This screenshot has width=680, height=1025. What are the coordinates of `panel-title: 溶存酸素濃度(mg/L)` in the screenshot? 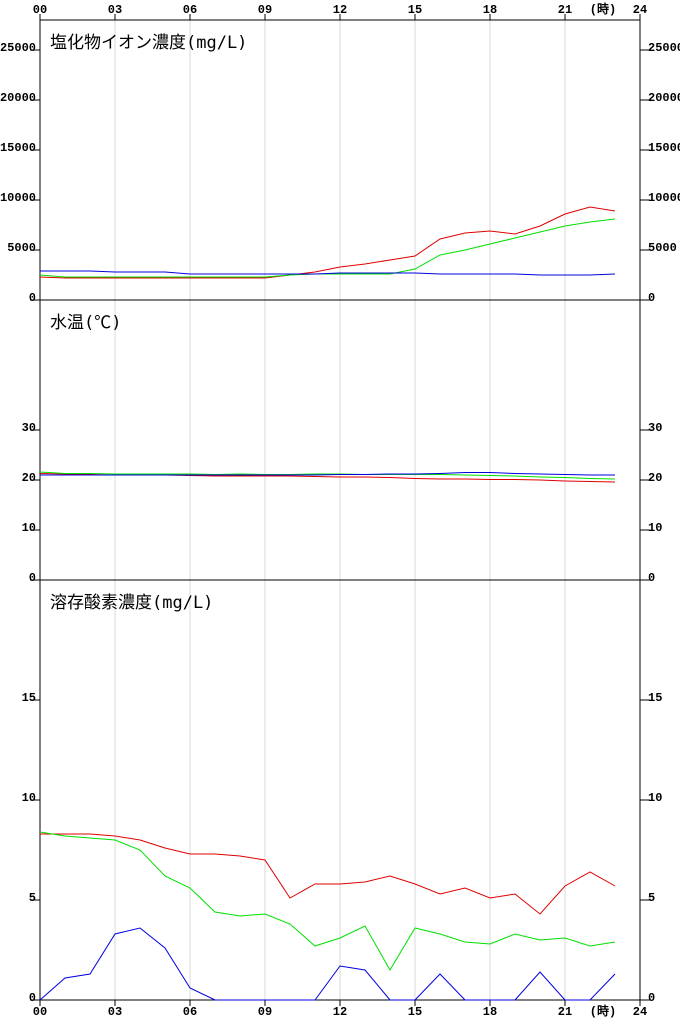 It's located at (131, 603).